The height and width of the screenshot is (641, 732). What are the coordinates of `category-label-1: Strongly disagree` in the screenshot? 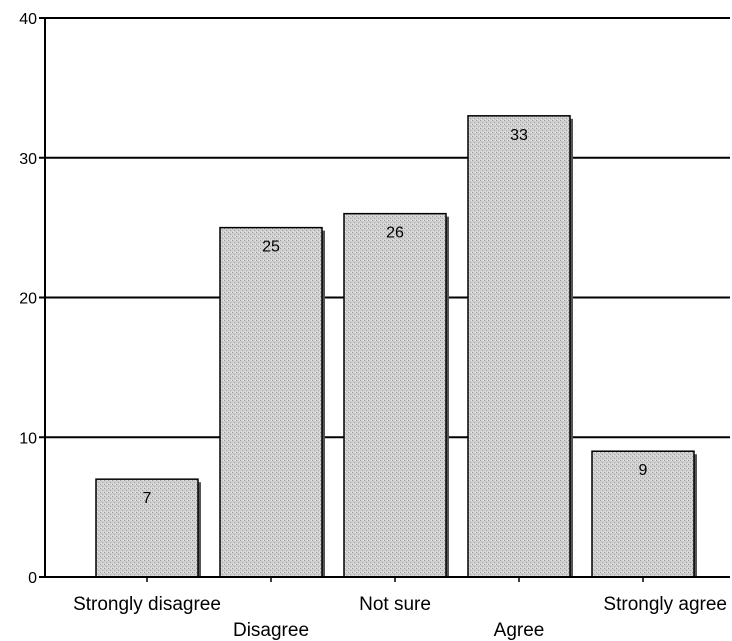 It's located at (147, 604).